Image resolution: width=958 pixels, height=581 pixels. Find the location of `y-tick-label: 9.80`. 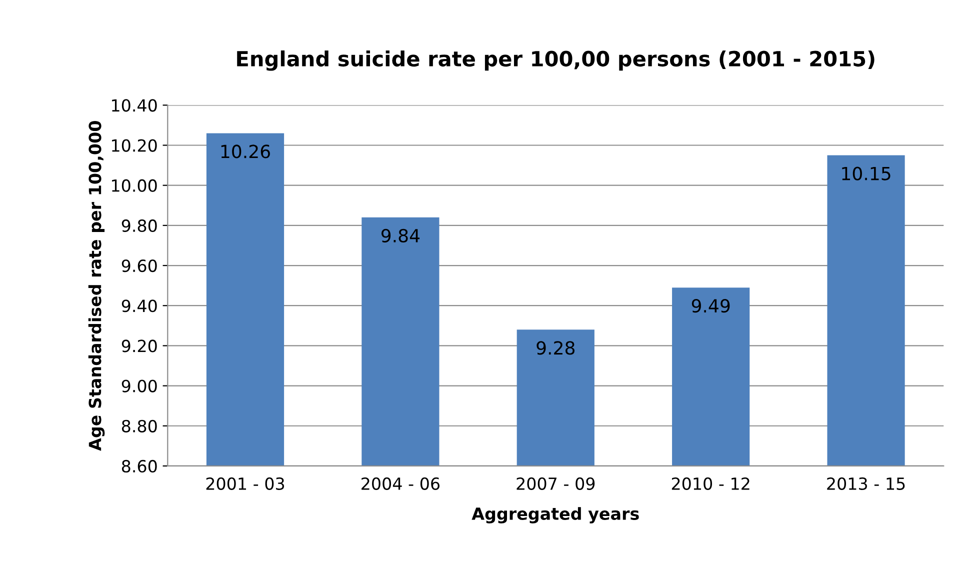

y-tick-label: 9.80 is located at coordinates (139, 225).